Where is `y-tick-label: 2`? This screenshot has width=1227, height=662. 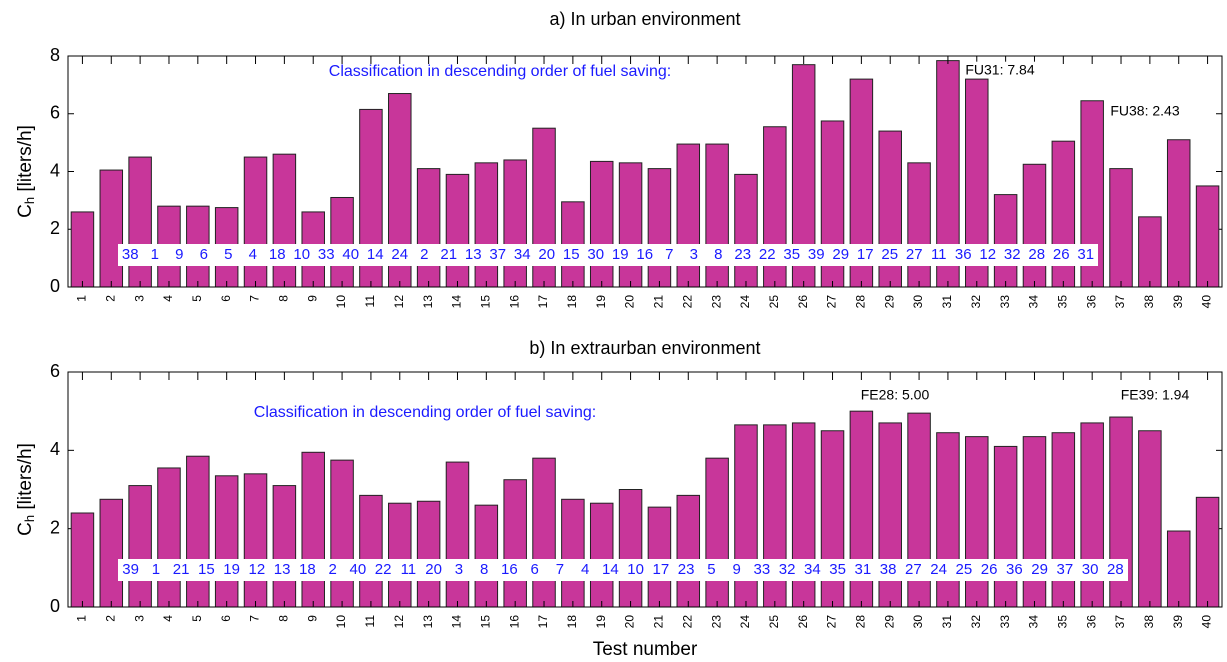 y-tick-label: 2 is located at coordinates (55, 228).